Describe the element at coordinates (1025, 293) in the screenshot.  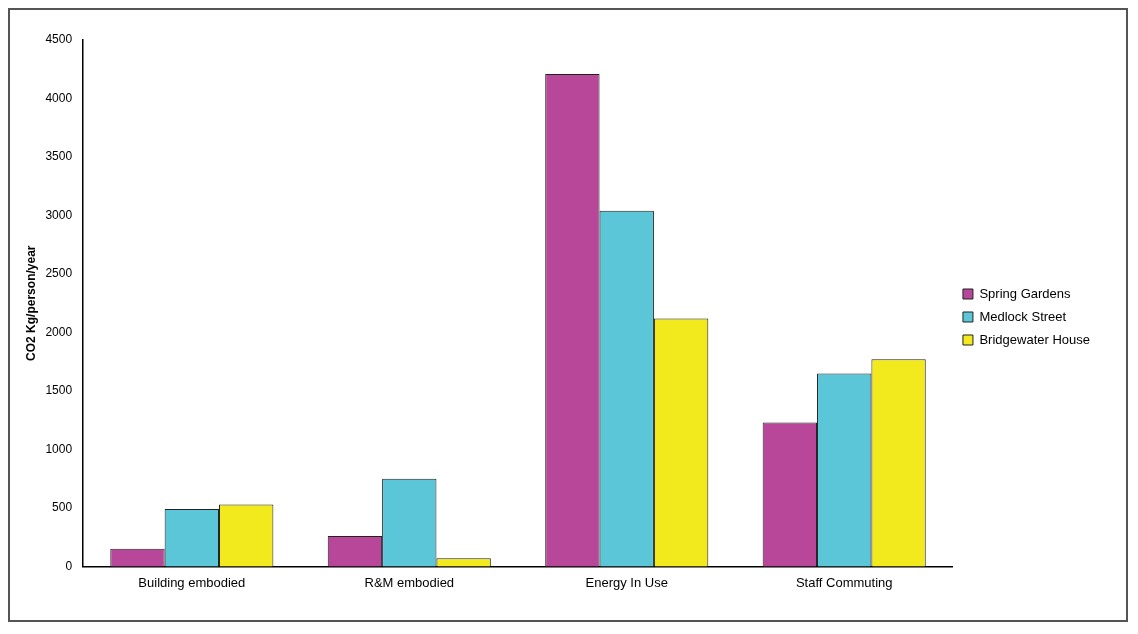
I see `legend-label: Spring Gardens` at that location.